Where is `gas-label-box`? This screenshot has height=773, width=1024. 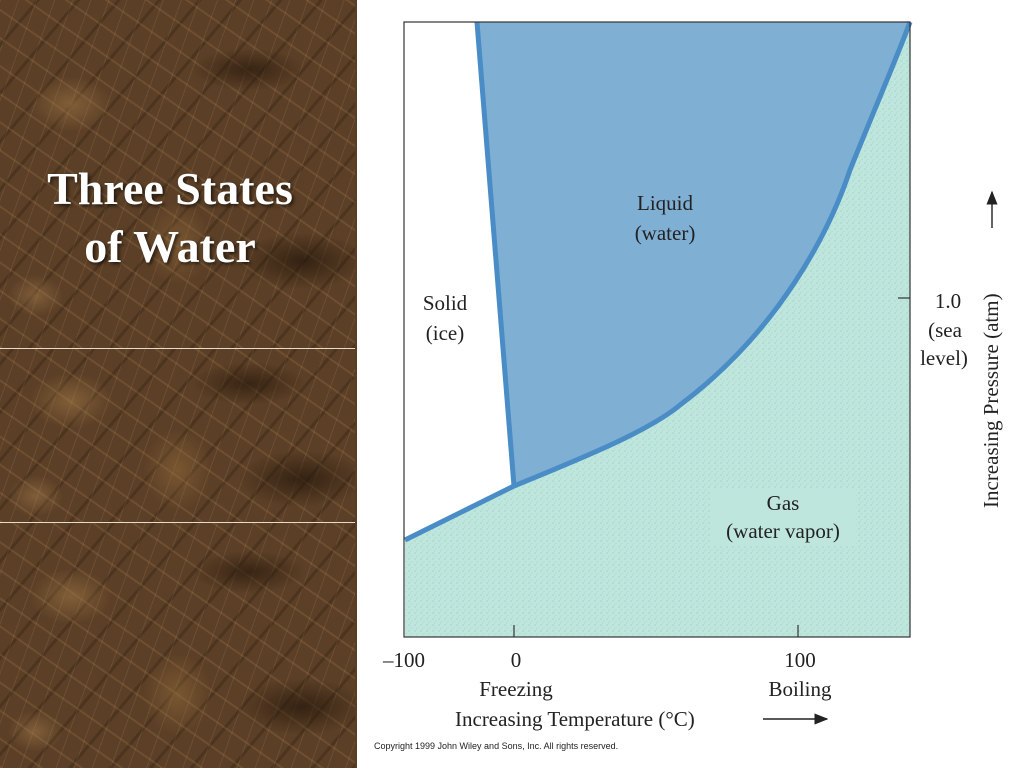 gas-label-box is located at coordinates (783, 517).